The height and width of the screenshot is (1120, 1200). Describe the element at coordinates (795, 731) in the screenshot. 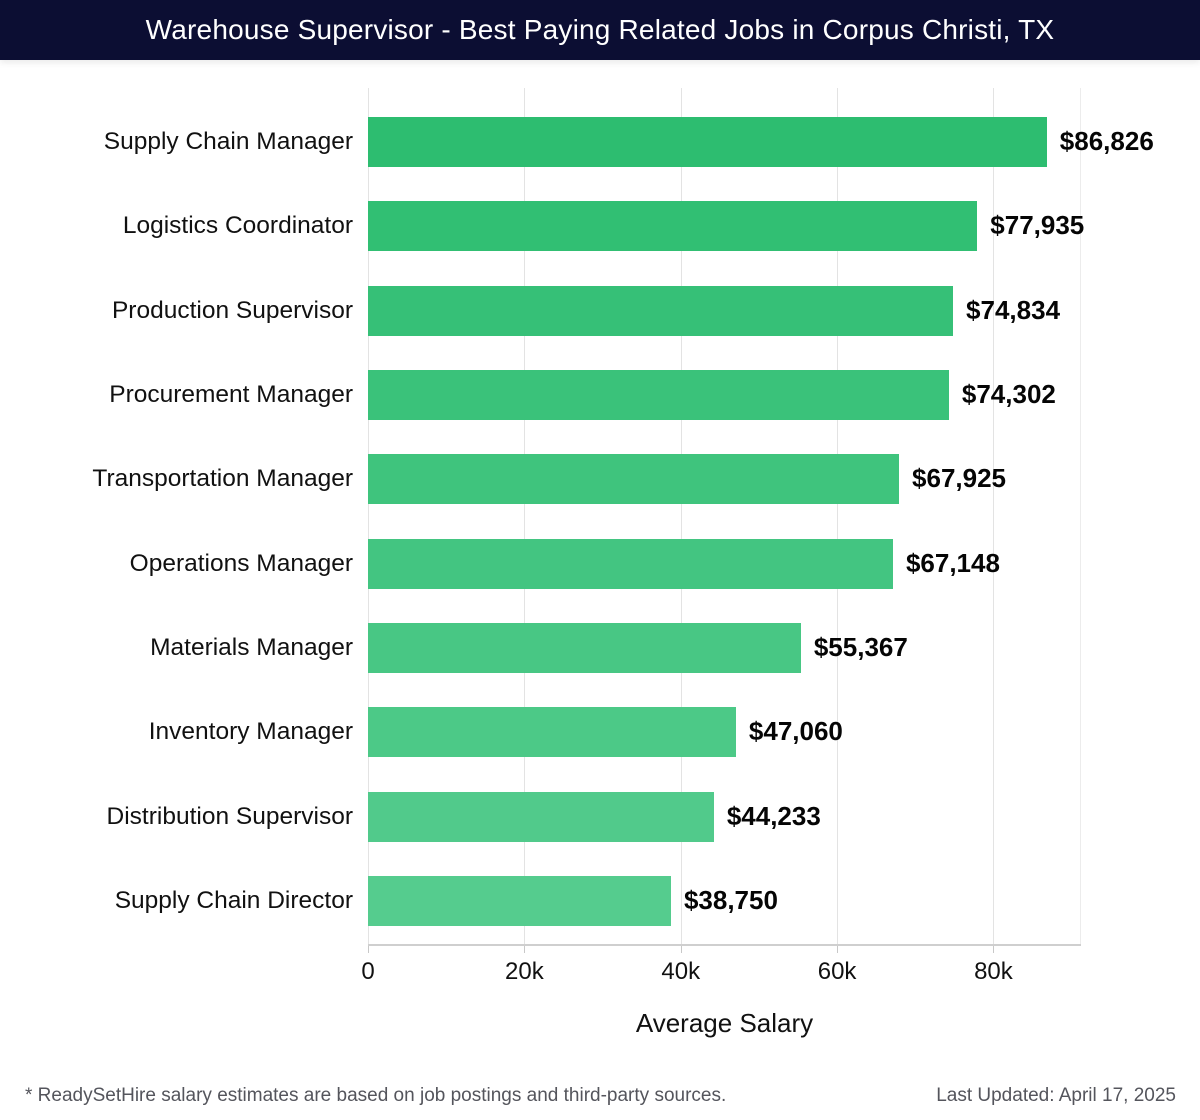

I see `bar-value-label: $47,060` at that location.